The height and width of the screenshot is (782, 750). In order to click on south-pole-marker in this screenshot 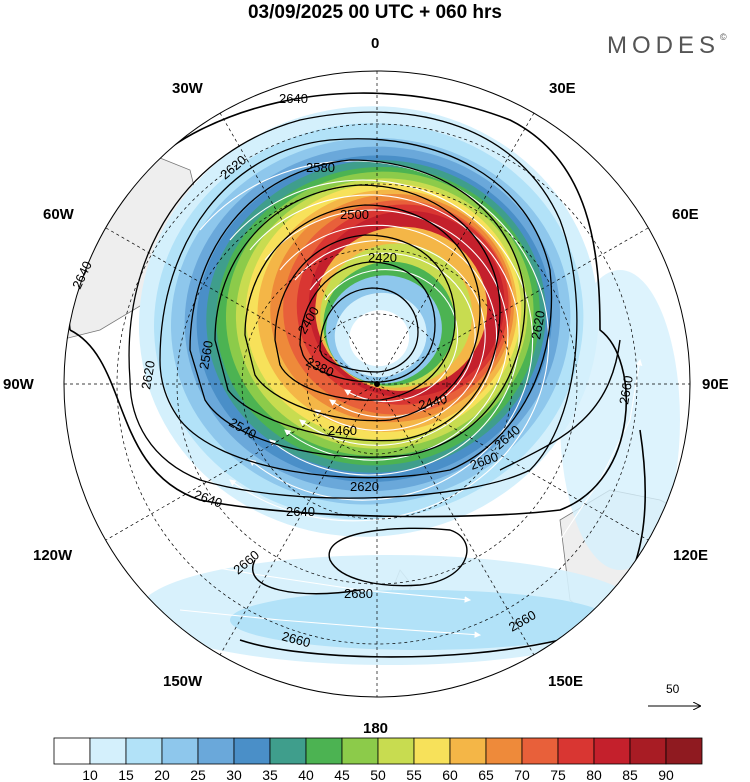, I will do `click(377, 384)`.